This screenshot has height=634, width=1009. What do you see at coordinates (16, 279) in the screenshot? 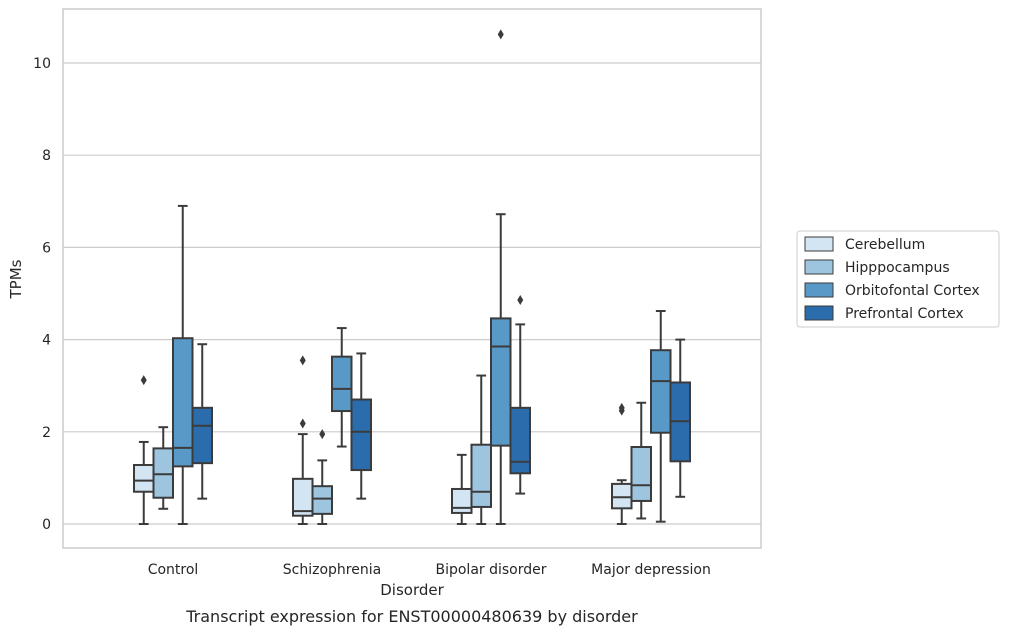
I see `y-axis-label: TPMs` at bounding box center [16, 279].